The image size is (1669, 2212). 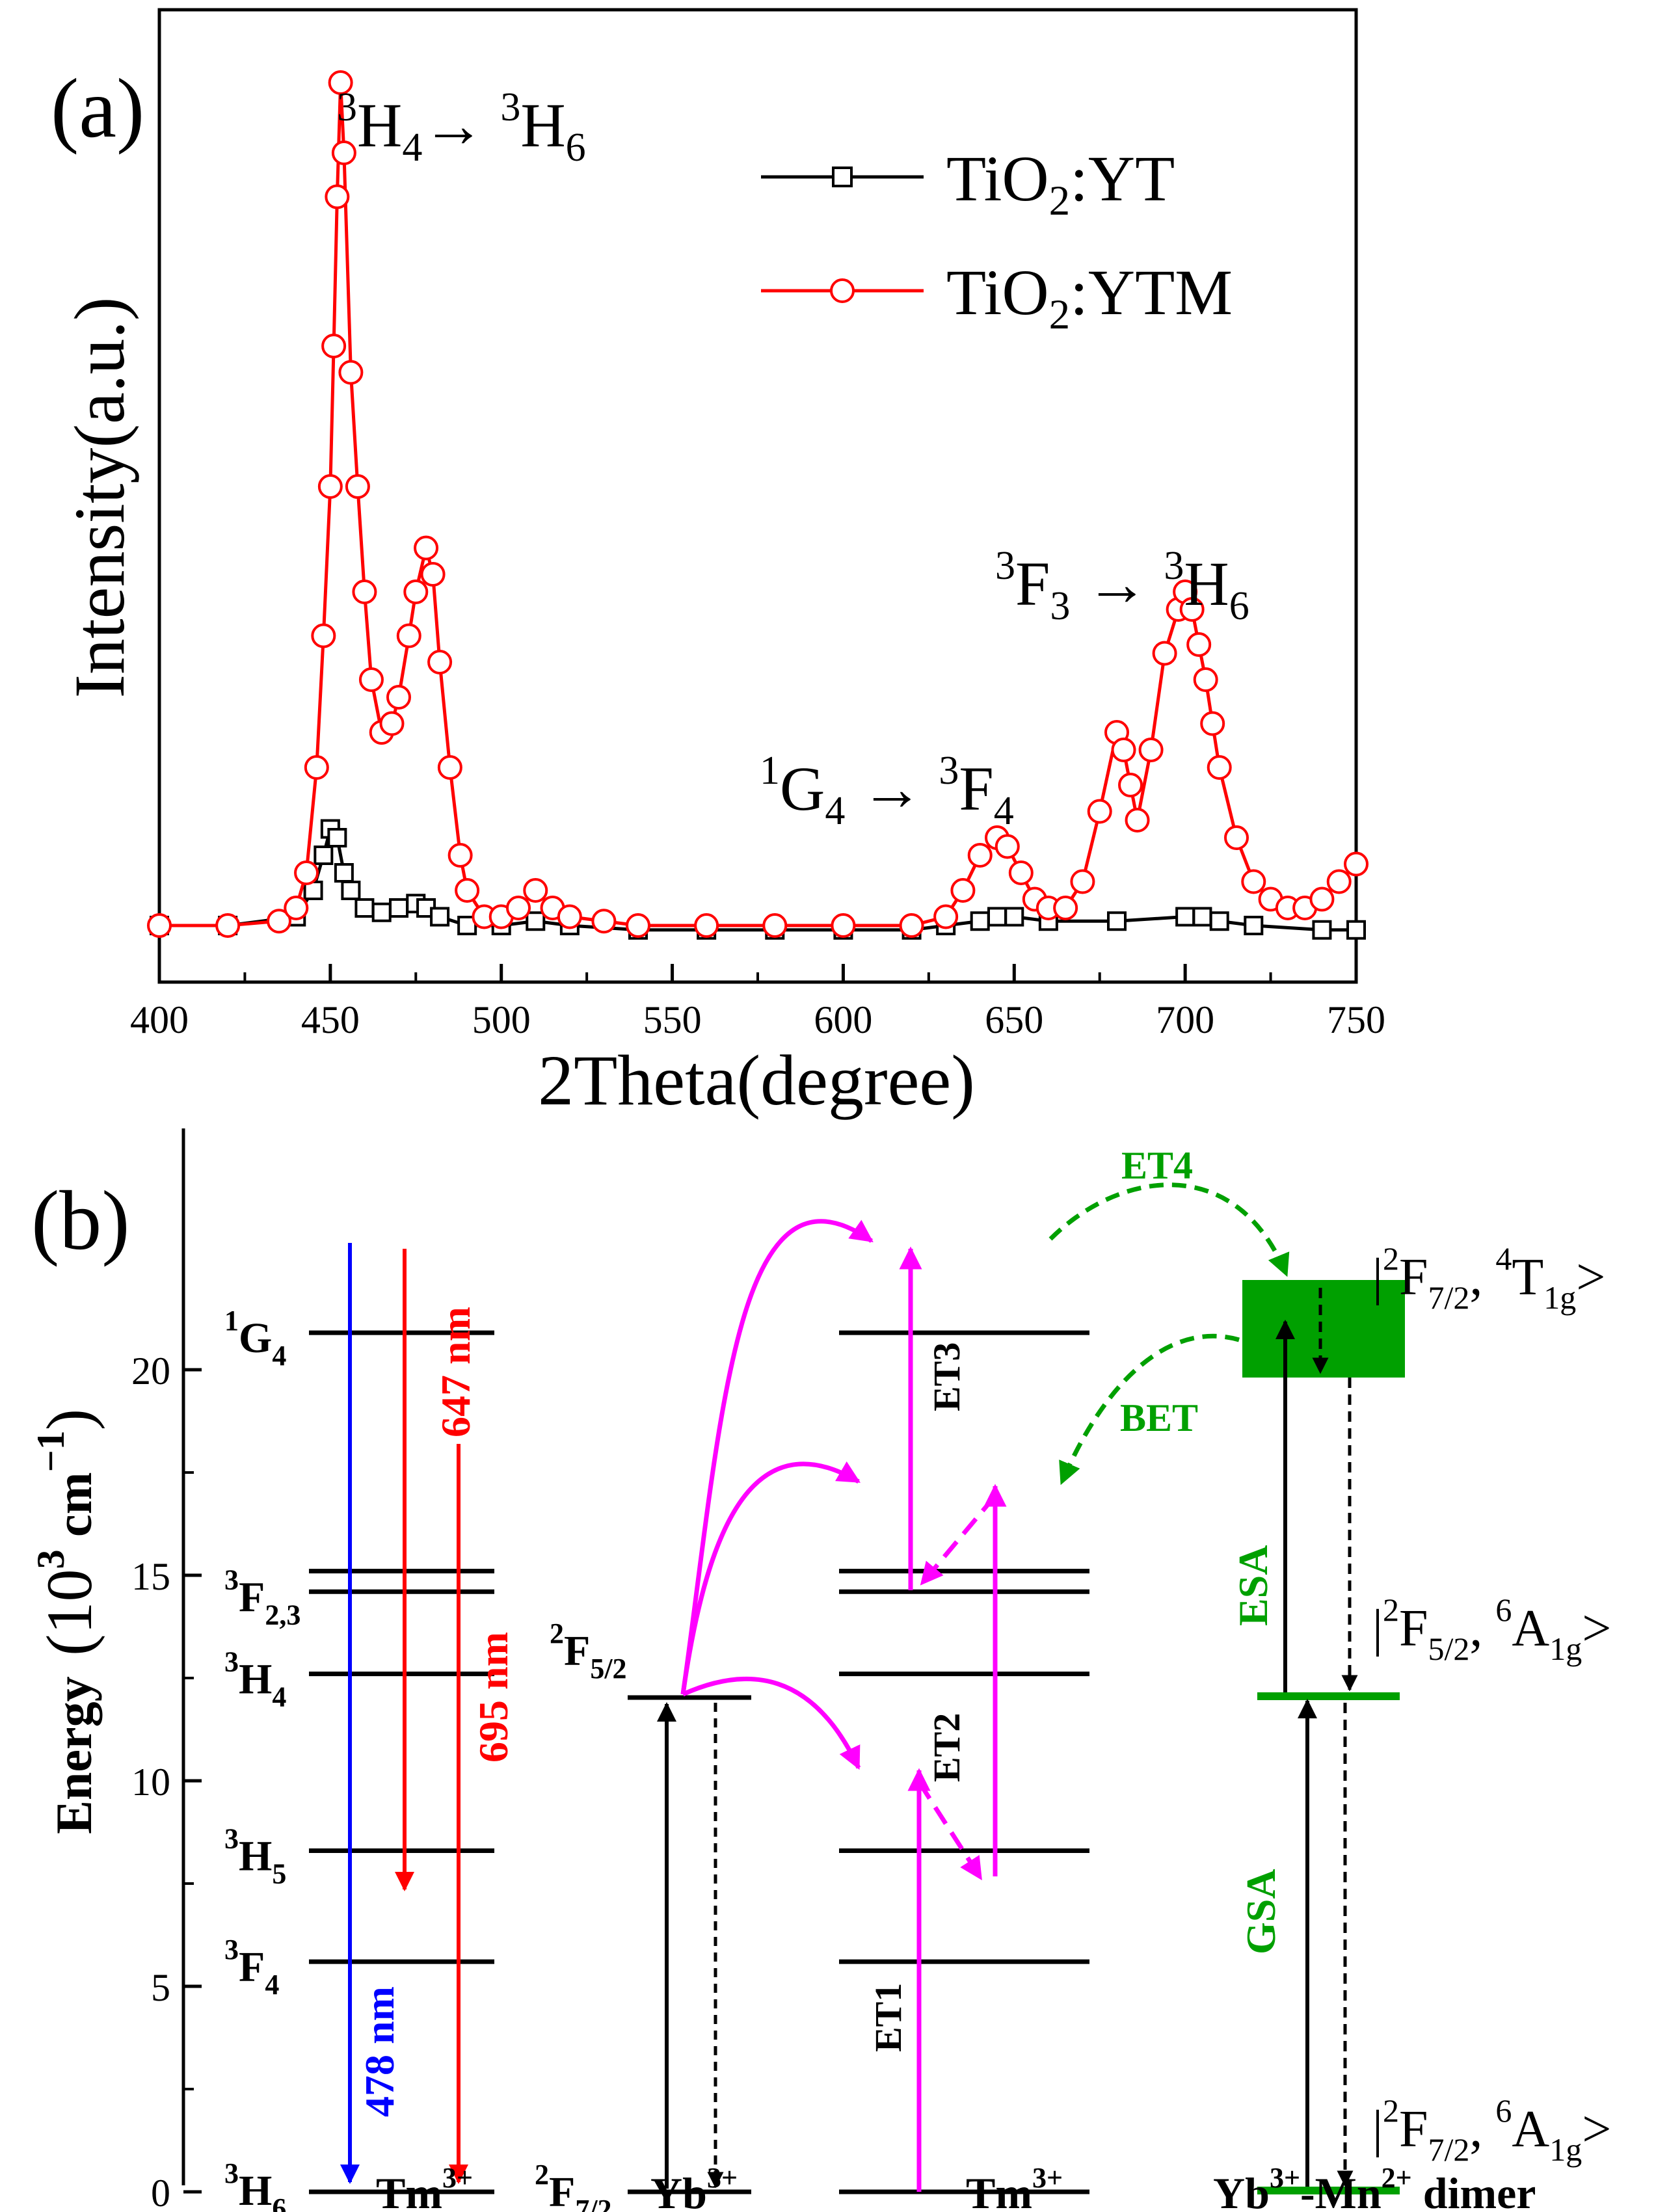 What do you see at coordinates (262, 1758) in the screenshot?
I see `tm-left-level-labels: 3H6 3F4 3H5 3H4 3F2,3 1G4` at bounding box center [262, 1758].